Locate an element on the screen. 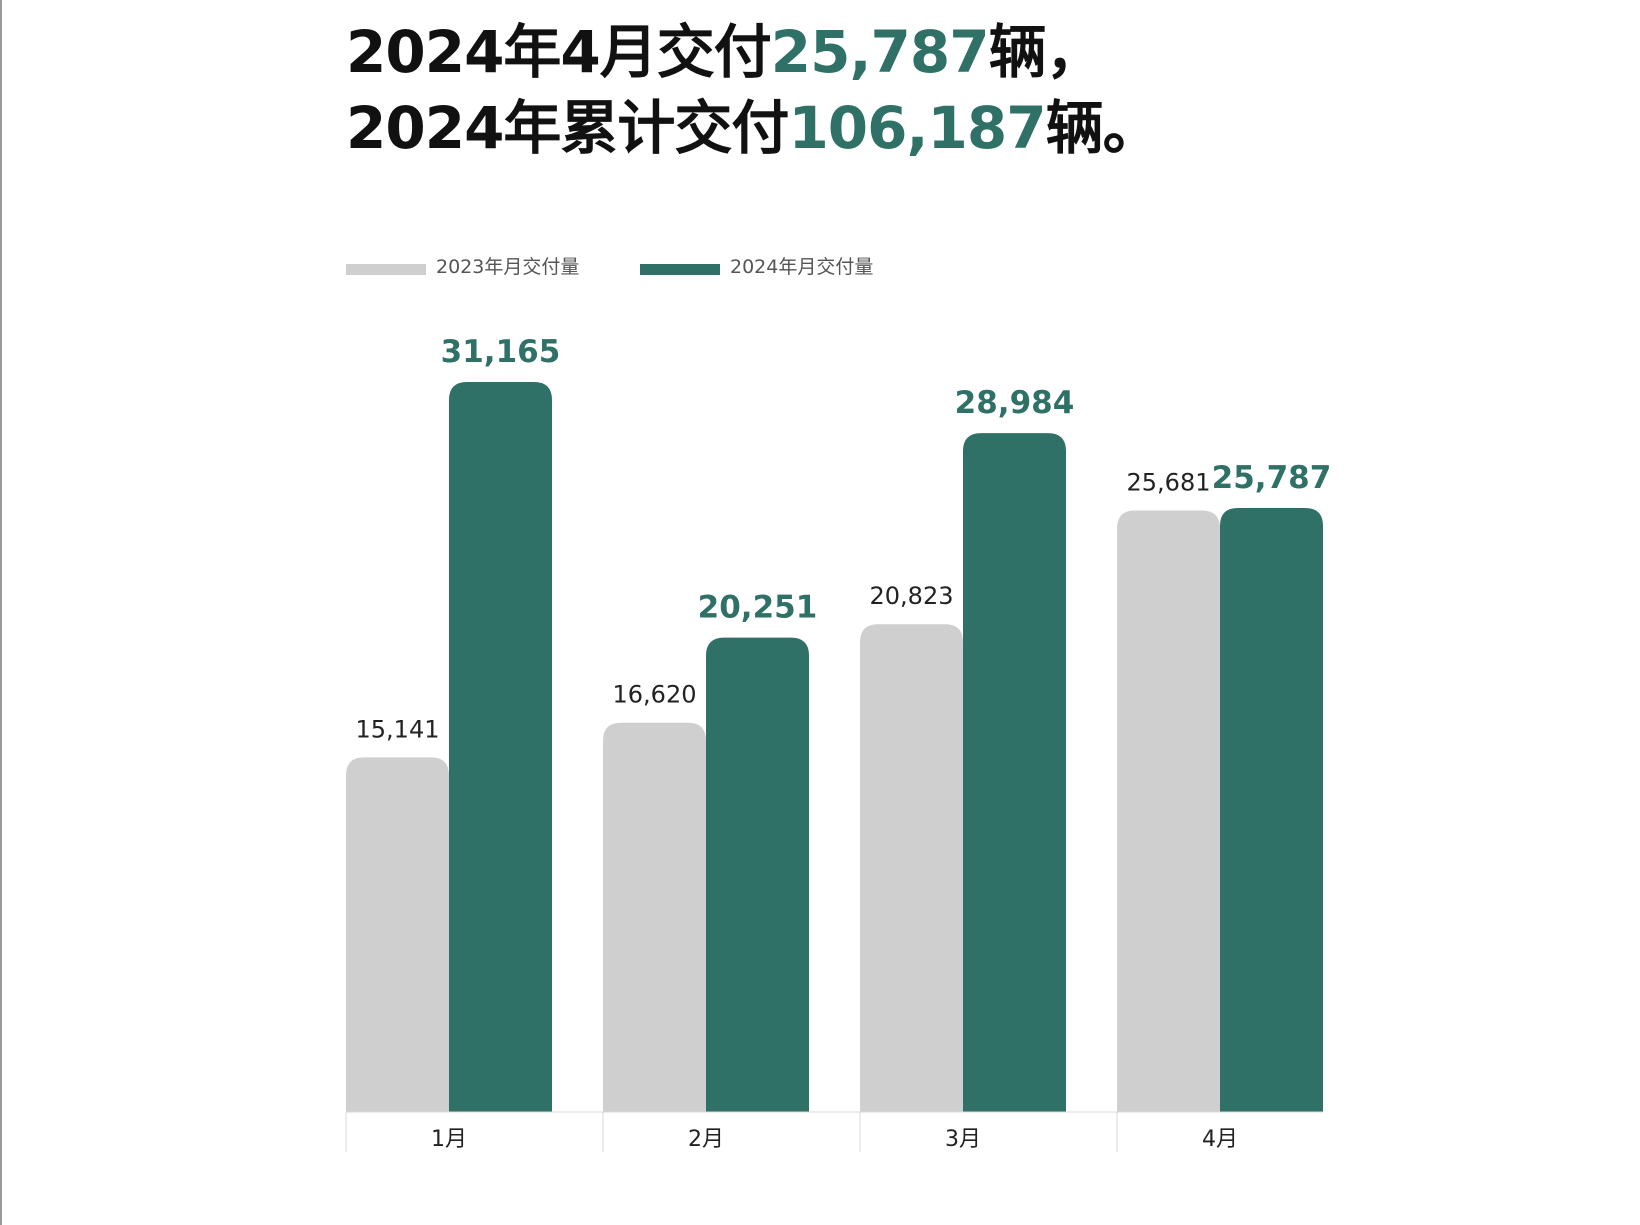  headline-line1-suffix: 辆， is located at coordinates (1046, 52).